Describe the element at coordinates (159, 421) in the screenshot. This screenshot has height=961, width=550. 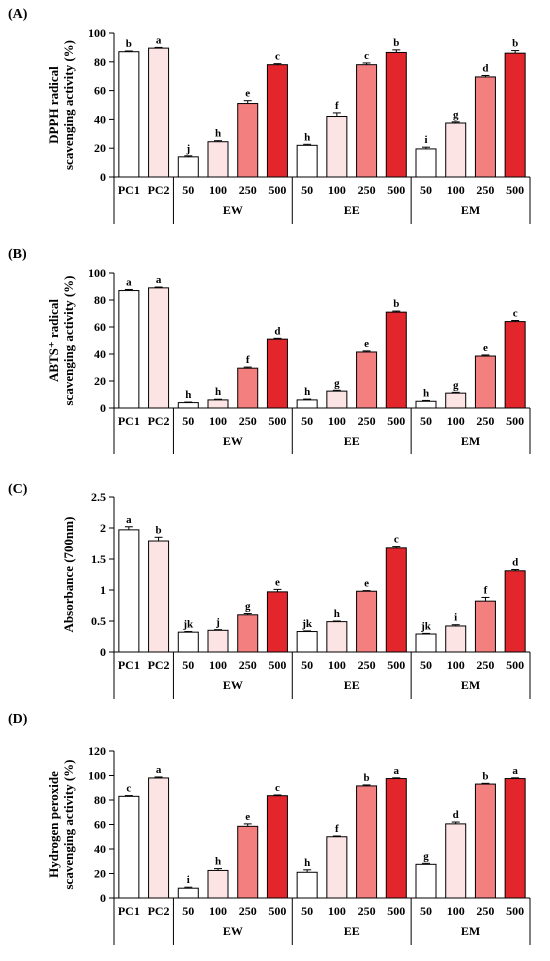
I see `x-tick-label: PC2` at that location.